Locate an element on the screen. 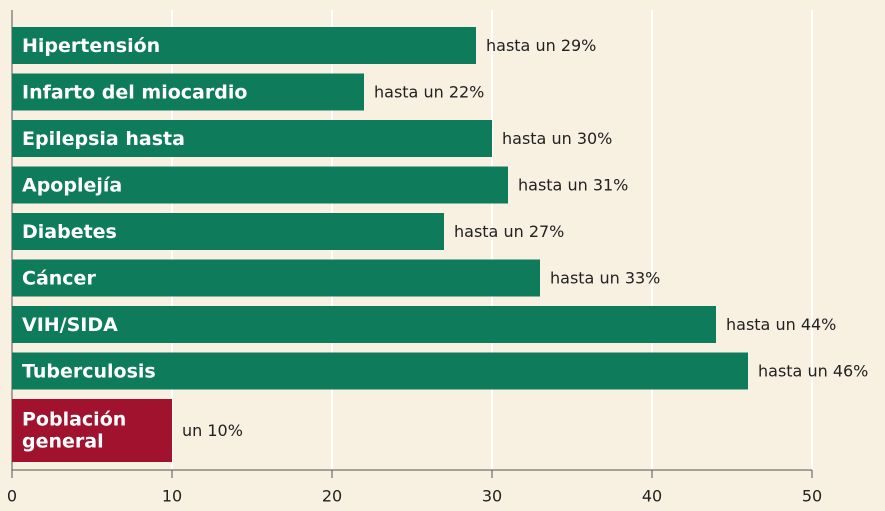 This screenshot has width=885, height=511. value-label: un 10% is located at coordinates (212, 430).